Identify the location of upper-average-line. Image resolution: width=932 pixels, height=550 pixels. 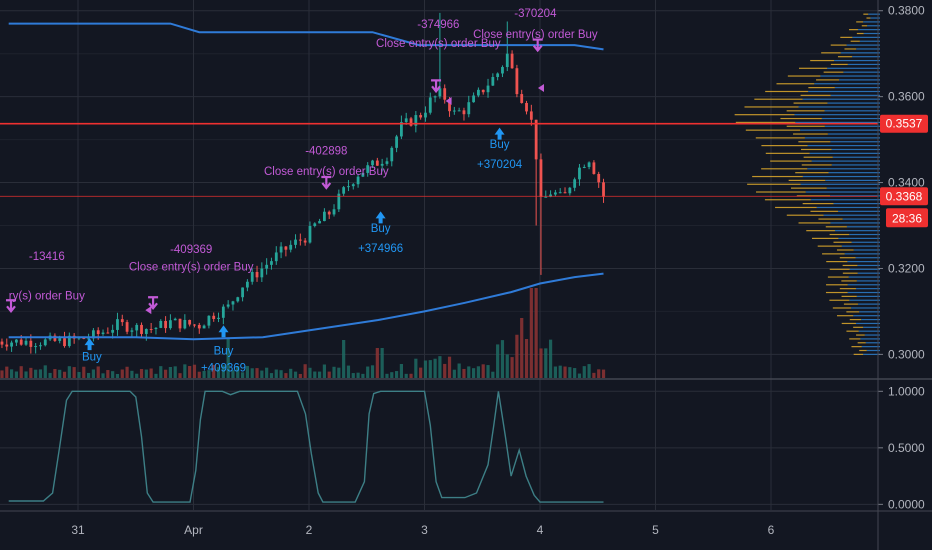
(306, 36).